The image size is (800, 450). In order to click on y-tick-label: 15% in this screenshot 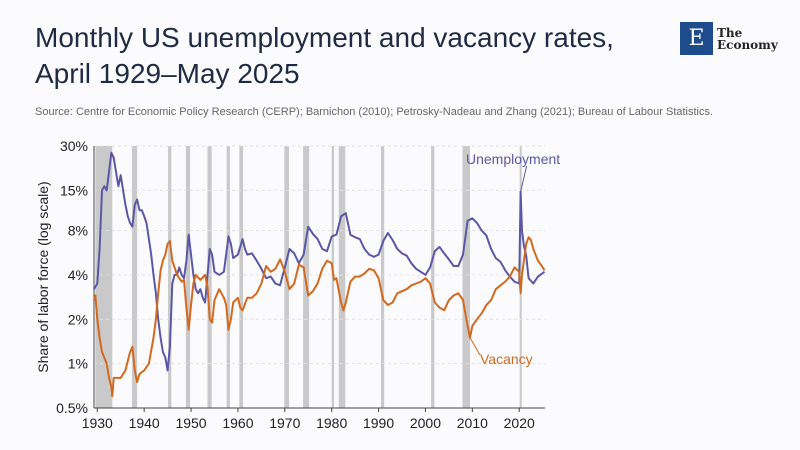, I will do `click(74, 190)`.